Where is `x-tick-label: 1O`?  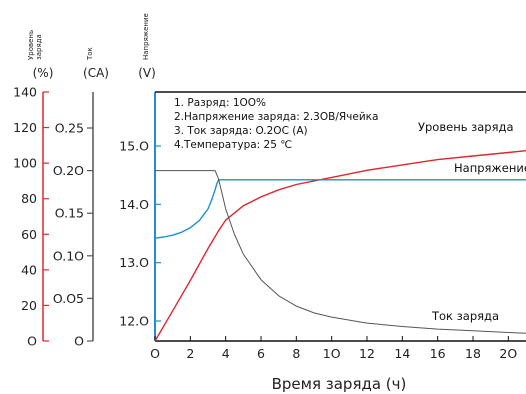
x-tick-label: 1O is located at coordinates (332, 353).